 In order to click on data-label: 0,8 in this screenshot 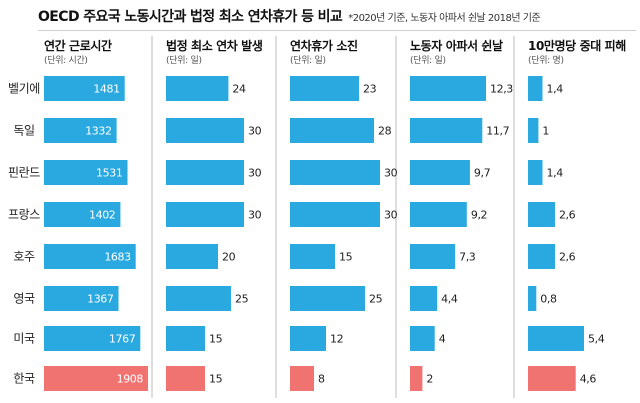, I will do `click(548, 299)`.